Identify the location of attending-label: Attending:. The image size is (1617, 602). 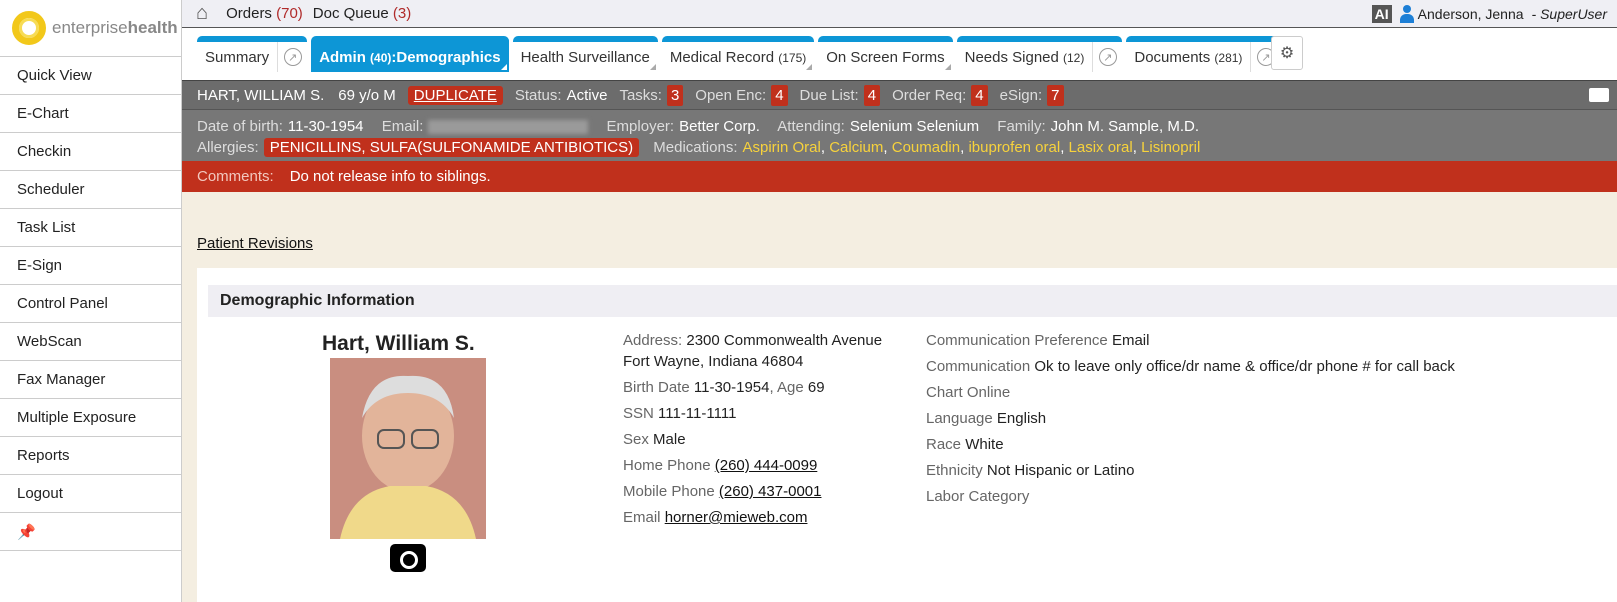
(811, 126).